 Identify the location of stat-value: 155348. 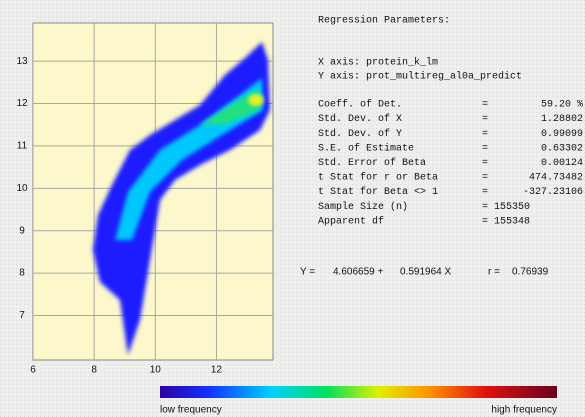
(512, 221).